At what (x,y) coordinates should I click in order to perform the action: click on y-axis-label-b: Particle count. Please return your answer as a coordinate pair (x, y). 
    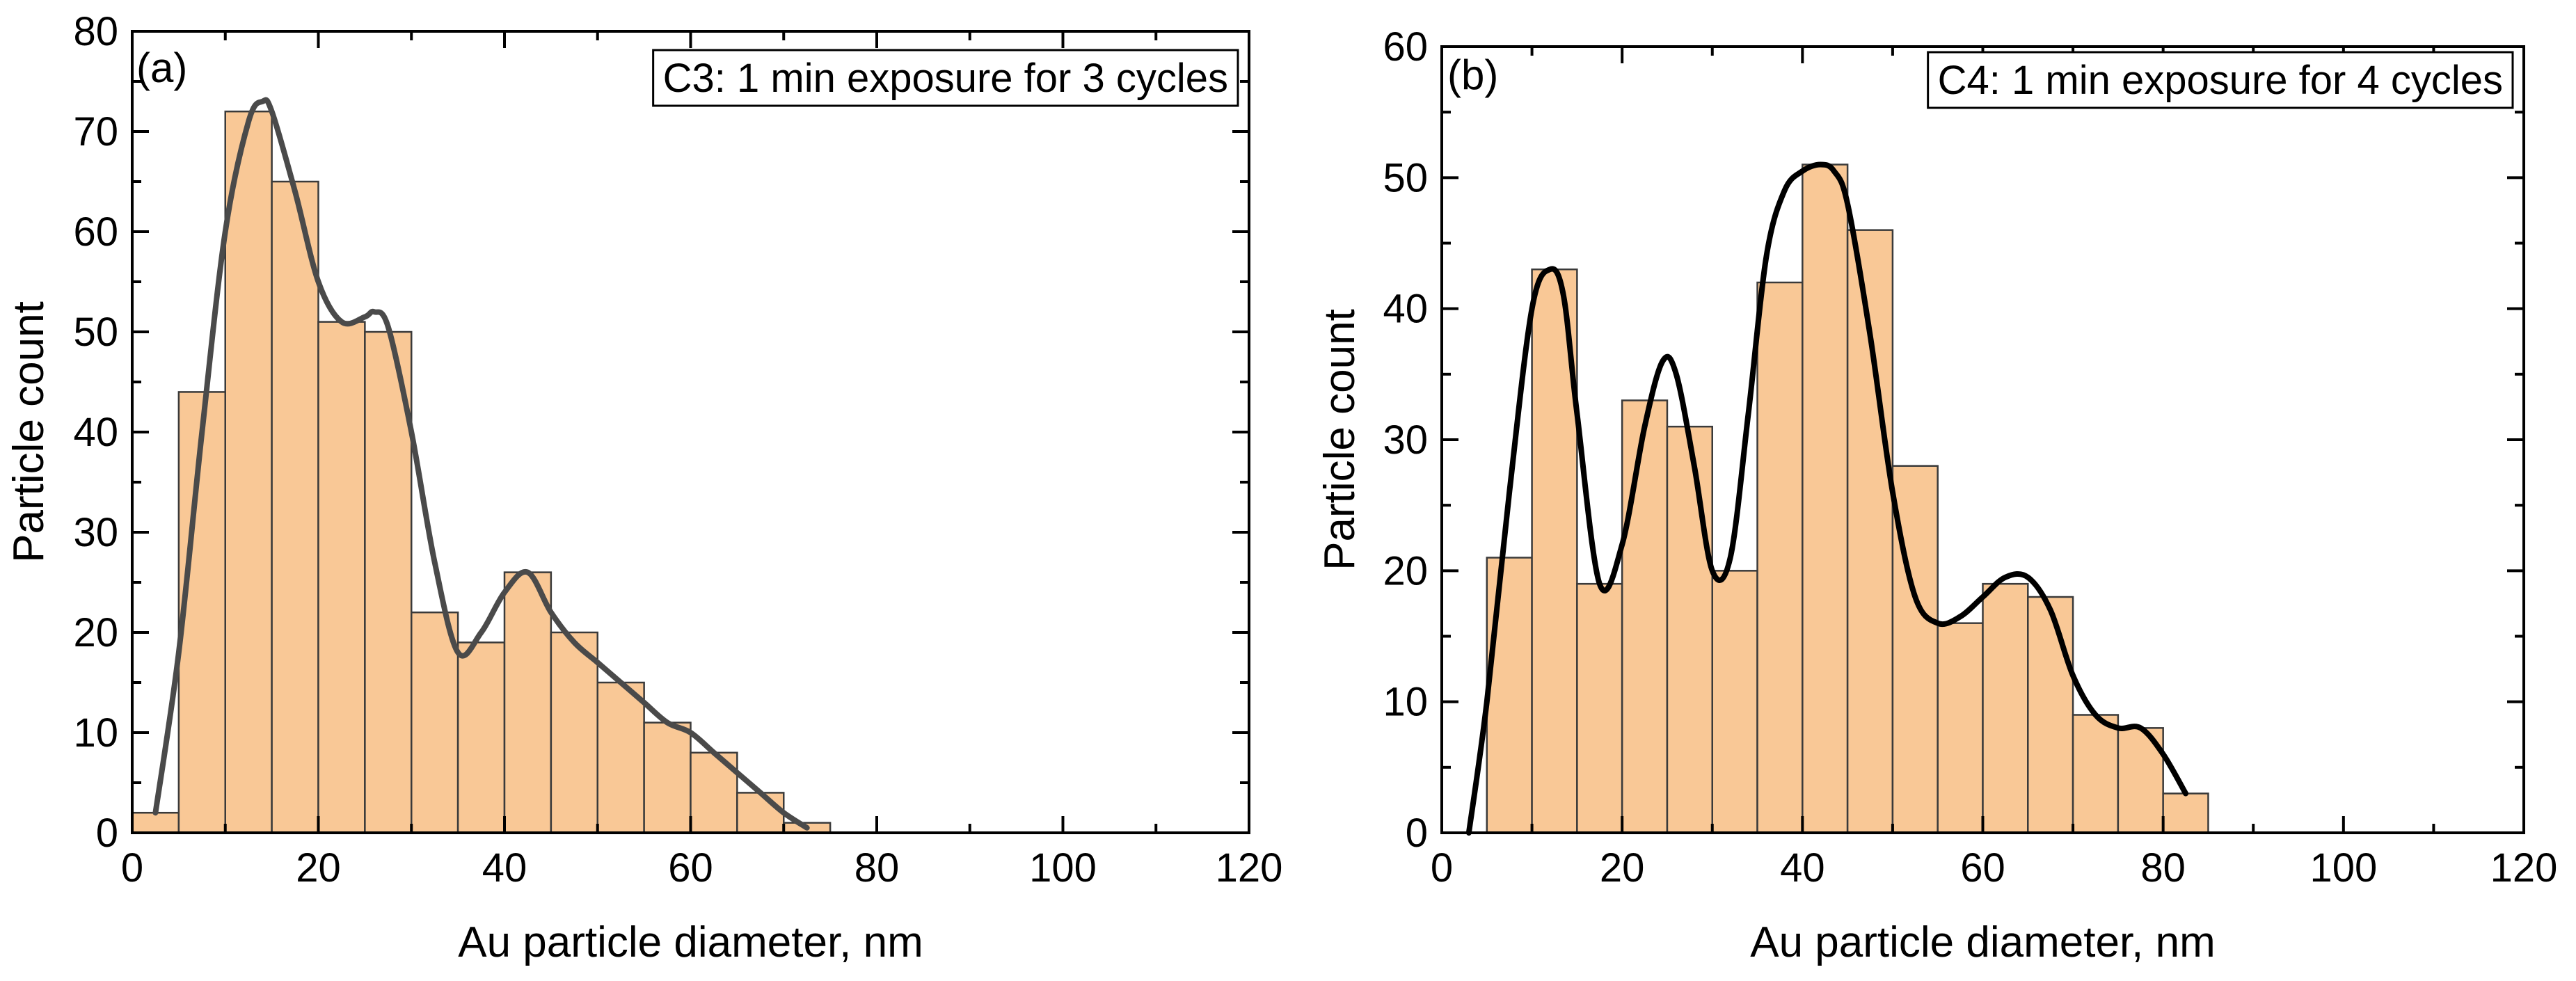
    Looking at the image, I should click on (1340, 440).